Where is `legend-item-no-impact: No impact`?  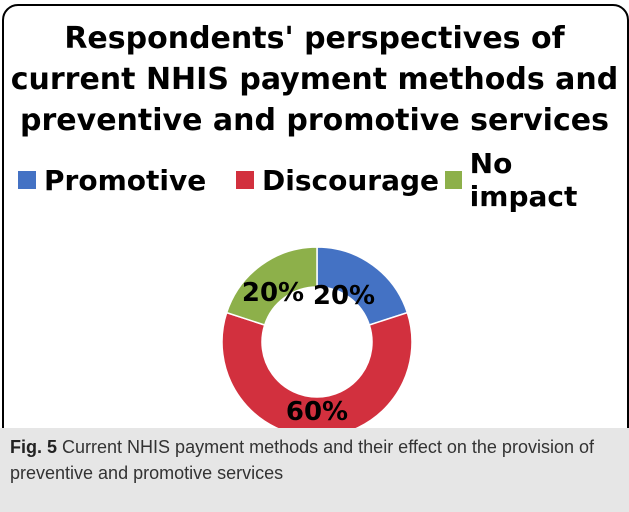 legend-item-no-impact: No impact is located at coordinates (531, 180).